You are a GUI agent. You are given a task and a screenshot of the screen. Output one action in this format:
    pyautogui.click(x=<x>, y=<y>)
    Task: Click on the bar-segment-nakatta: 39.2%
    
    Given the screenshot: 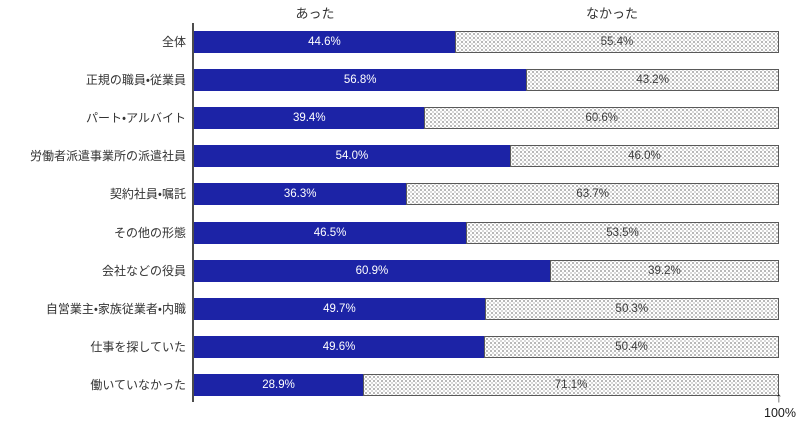 What is the action you would take?
    pyautogui.click(x=664, y=270)
    